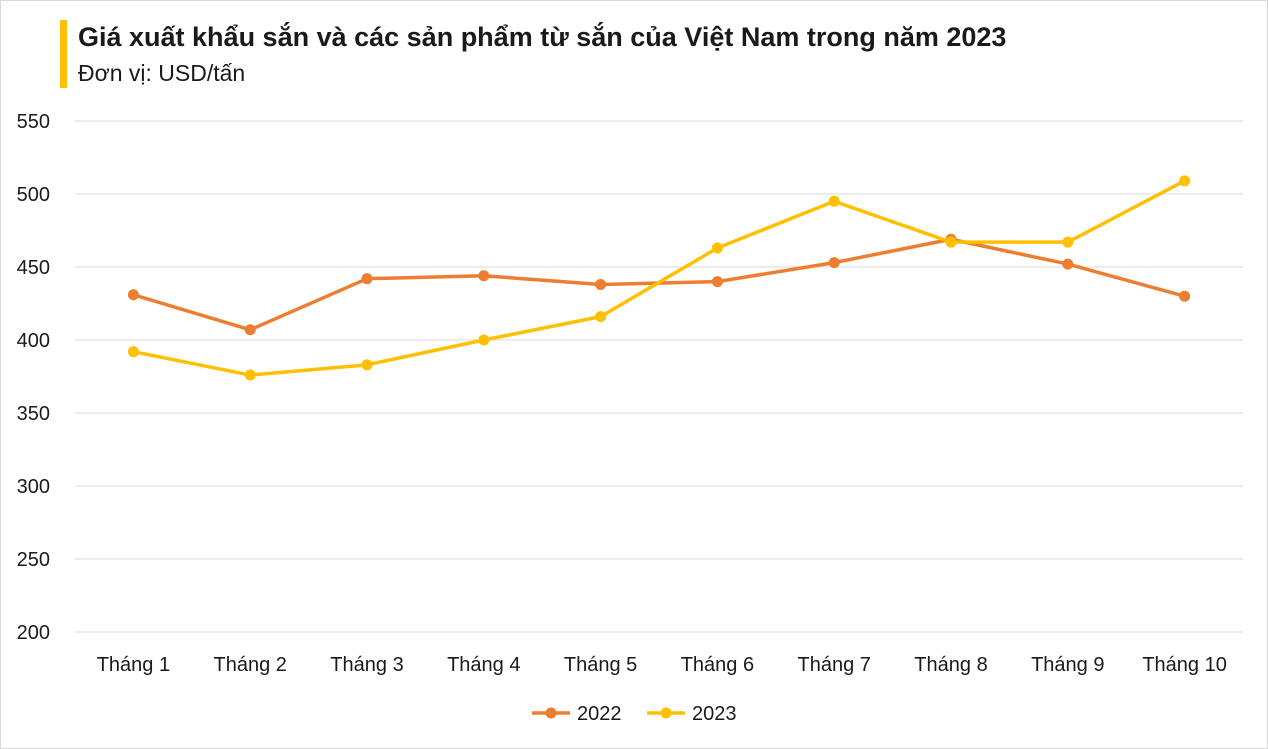 The height and width of the screenshot is (749, 1268). I want to click on y-tick-label: 400, so click(33, 341).